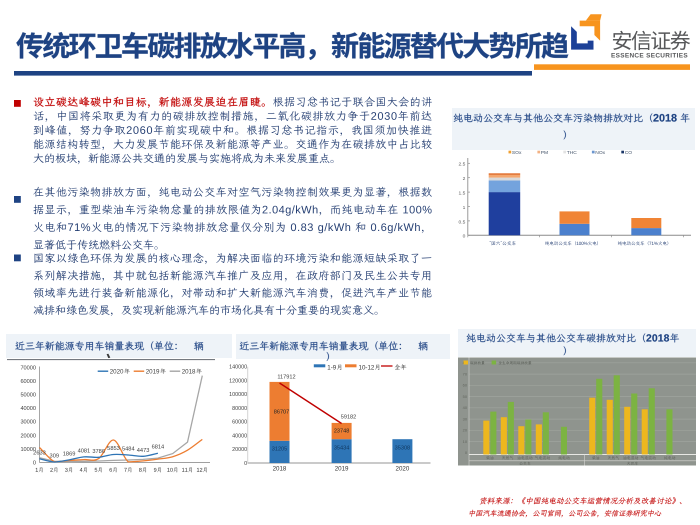  What do you see at coordinates (461, 194) in the screenshot?
I see `svg-text: 1.5` at bounding box center [461, 194].